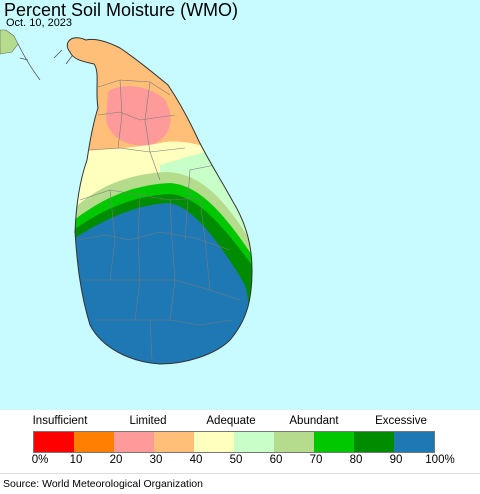  Describe the element at coordinates (60, 421) in the screenshot. I see `legend-category-insufficient: Insufficient` at that location.